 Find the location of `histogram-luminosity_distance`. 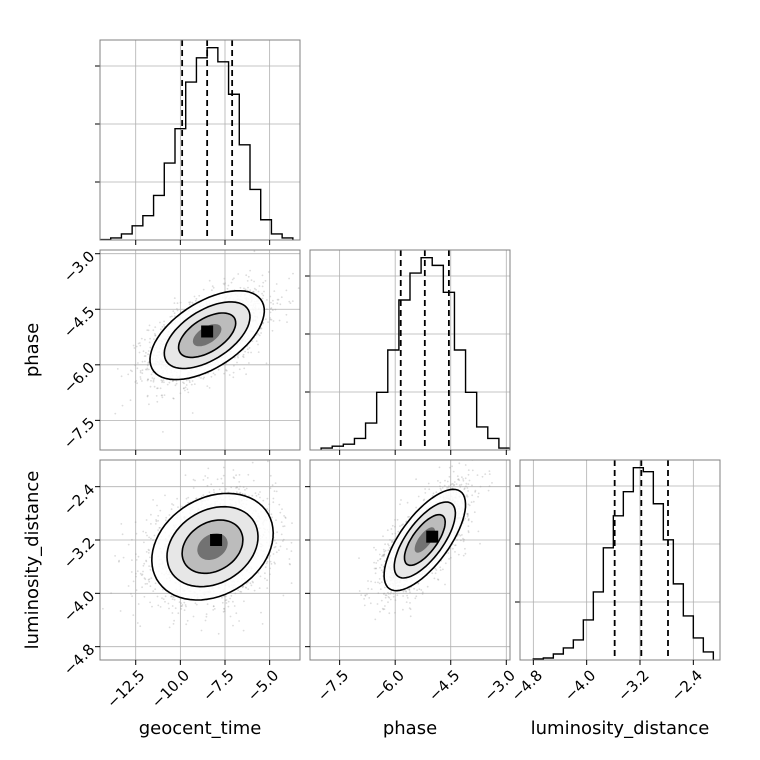

histogram-luminosity_distance is located at coordinates (623, 563).